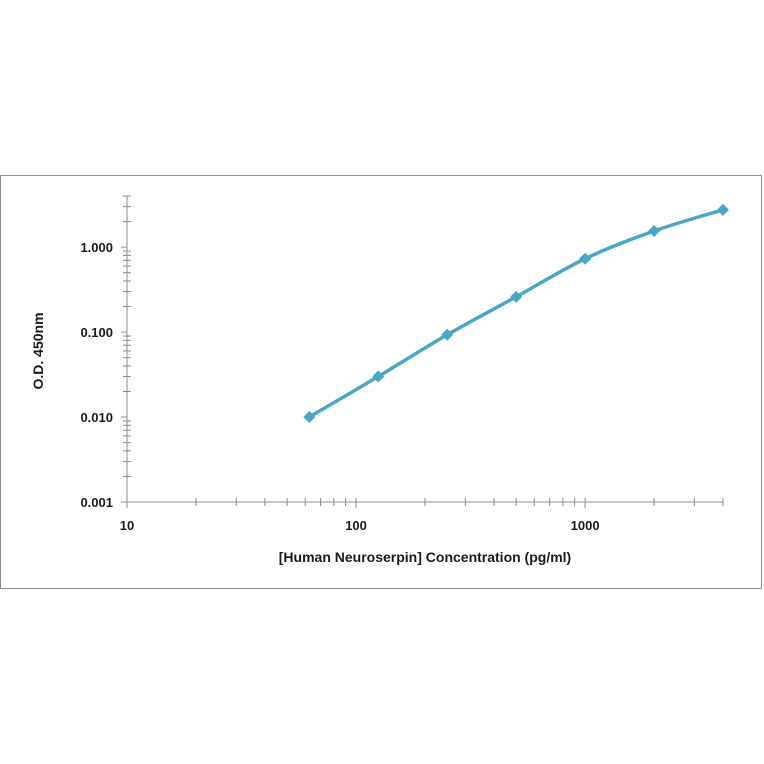 This screenshot has height=764, width=764. I want to click on y-tick-label: 1.000, so click(96, 247).